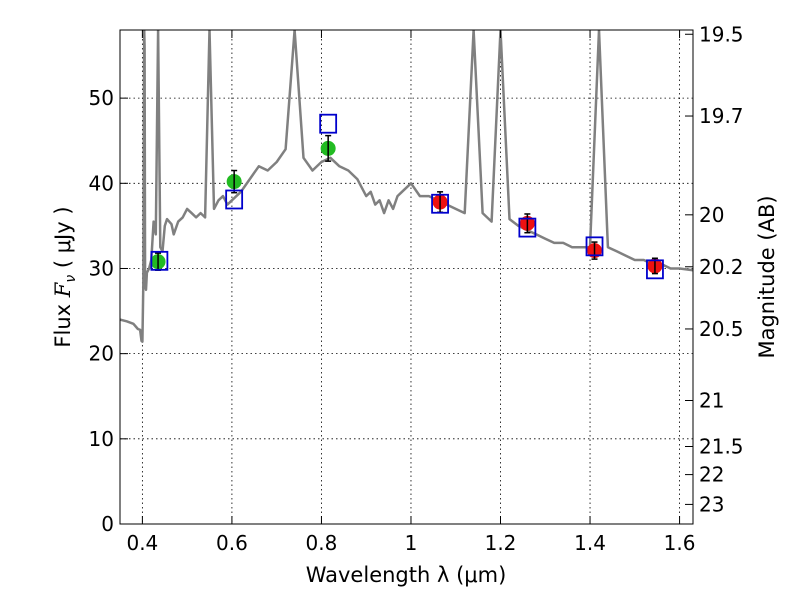  What do you see at coordinates (767, 276) in the screenshot?
I see `right-axis-title: Magnitude (AB)` at bounding box center [767, 276].